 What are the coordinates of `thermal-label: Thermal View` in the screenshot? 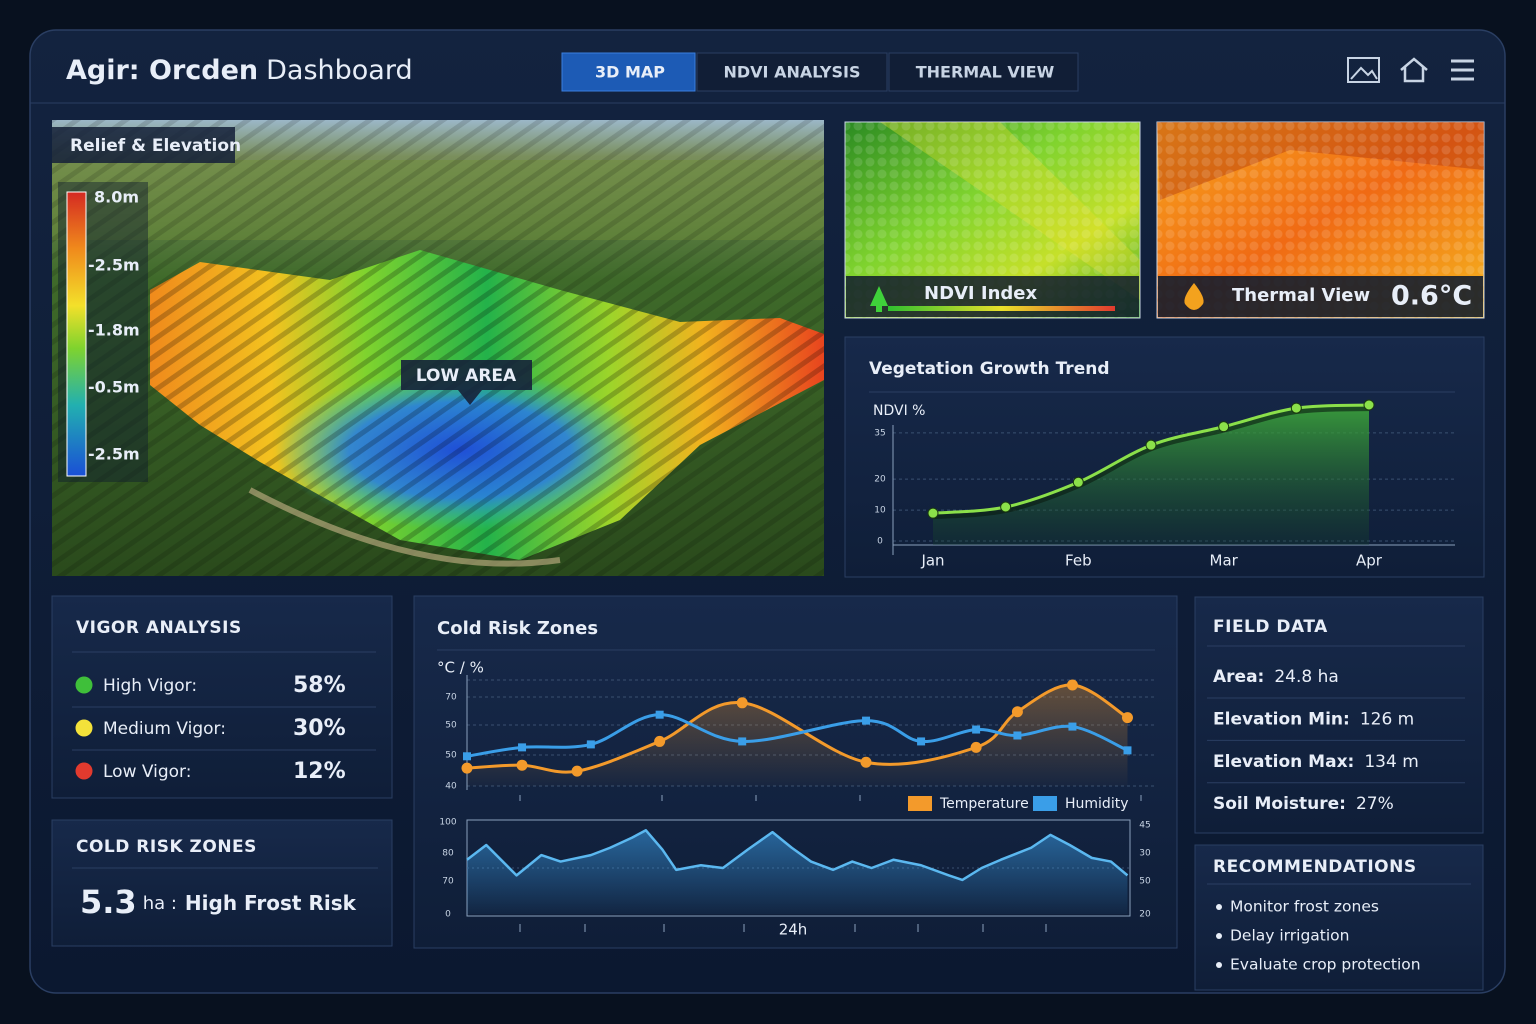 It's located at (1301, 295).